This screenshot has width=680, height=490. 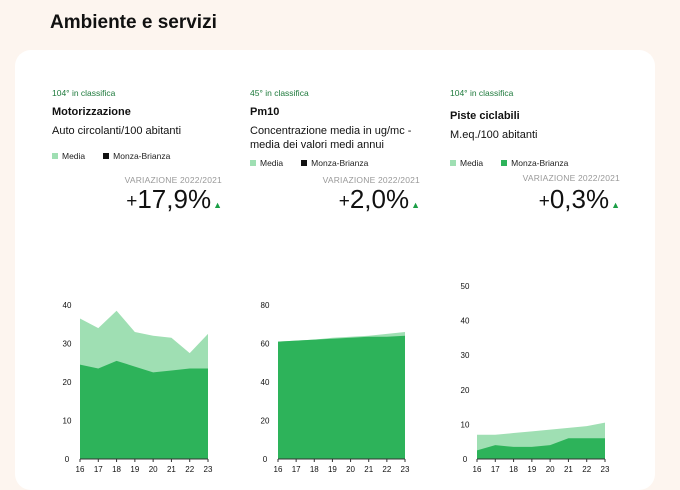 What do you see at coordinates (279, 93) in the screenshot?
I see `rank-label: 45° in classifica` at bounding box center [279, 93].